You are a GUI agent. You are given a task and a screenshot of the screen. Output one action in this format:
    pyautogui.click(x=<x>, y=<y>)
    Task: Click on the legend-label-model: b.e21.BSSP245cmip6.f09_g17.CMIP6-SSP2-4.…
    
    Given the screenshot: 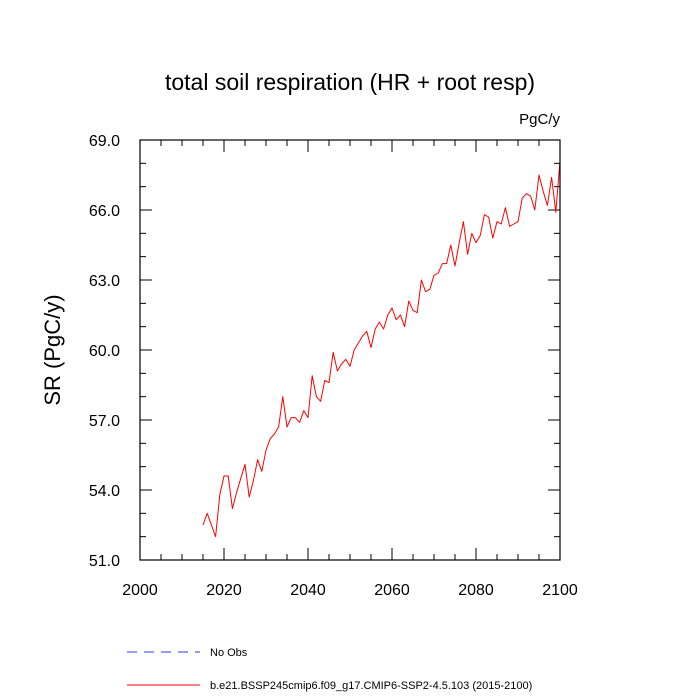 What is the action you would take?
    pyautogui.click(x=371, y=686)
    